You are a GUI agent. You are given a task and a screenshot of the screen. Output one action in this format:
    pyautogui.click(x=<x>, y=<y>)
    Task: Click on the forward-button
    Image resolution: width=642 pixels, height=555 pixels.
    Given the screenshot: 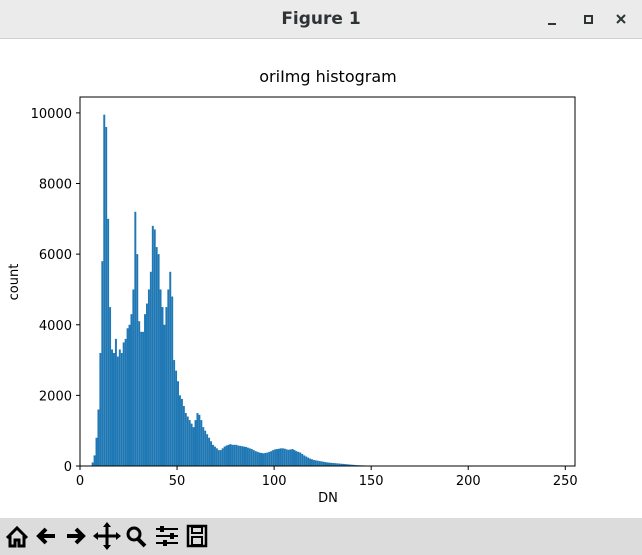 What is the action you would take?
    pyautogui.click(x=76, y=536)
    